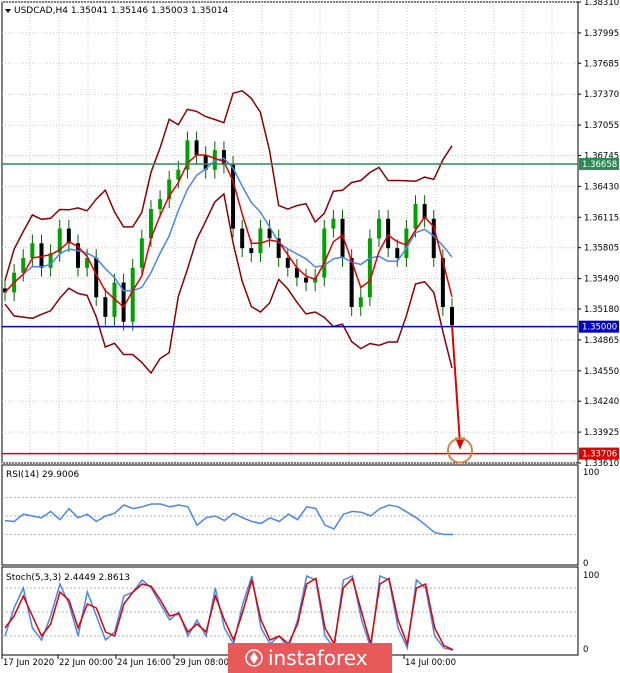 The width and height of the screenshot is (620, 673). I want to click on level-label: 1.36658, so click(599, 165).